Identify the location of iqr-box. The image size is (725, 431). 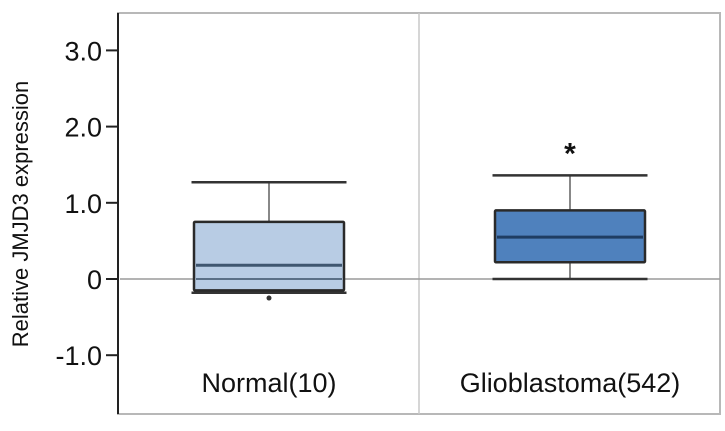
(269, 256).